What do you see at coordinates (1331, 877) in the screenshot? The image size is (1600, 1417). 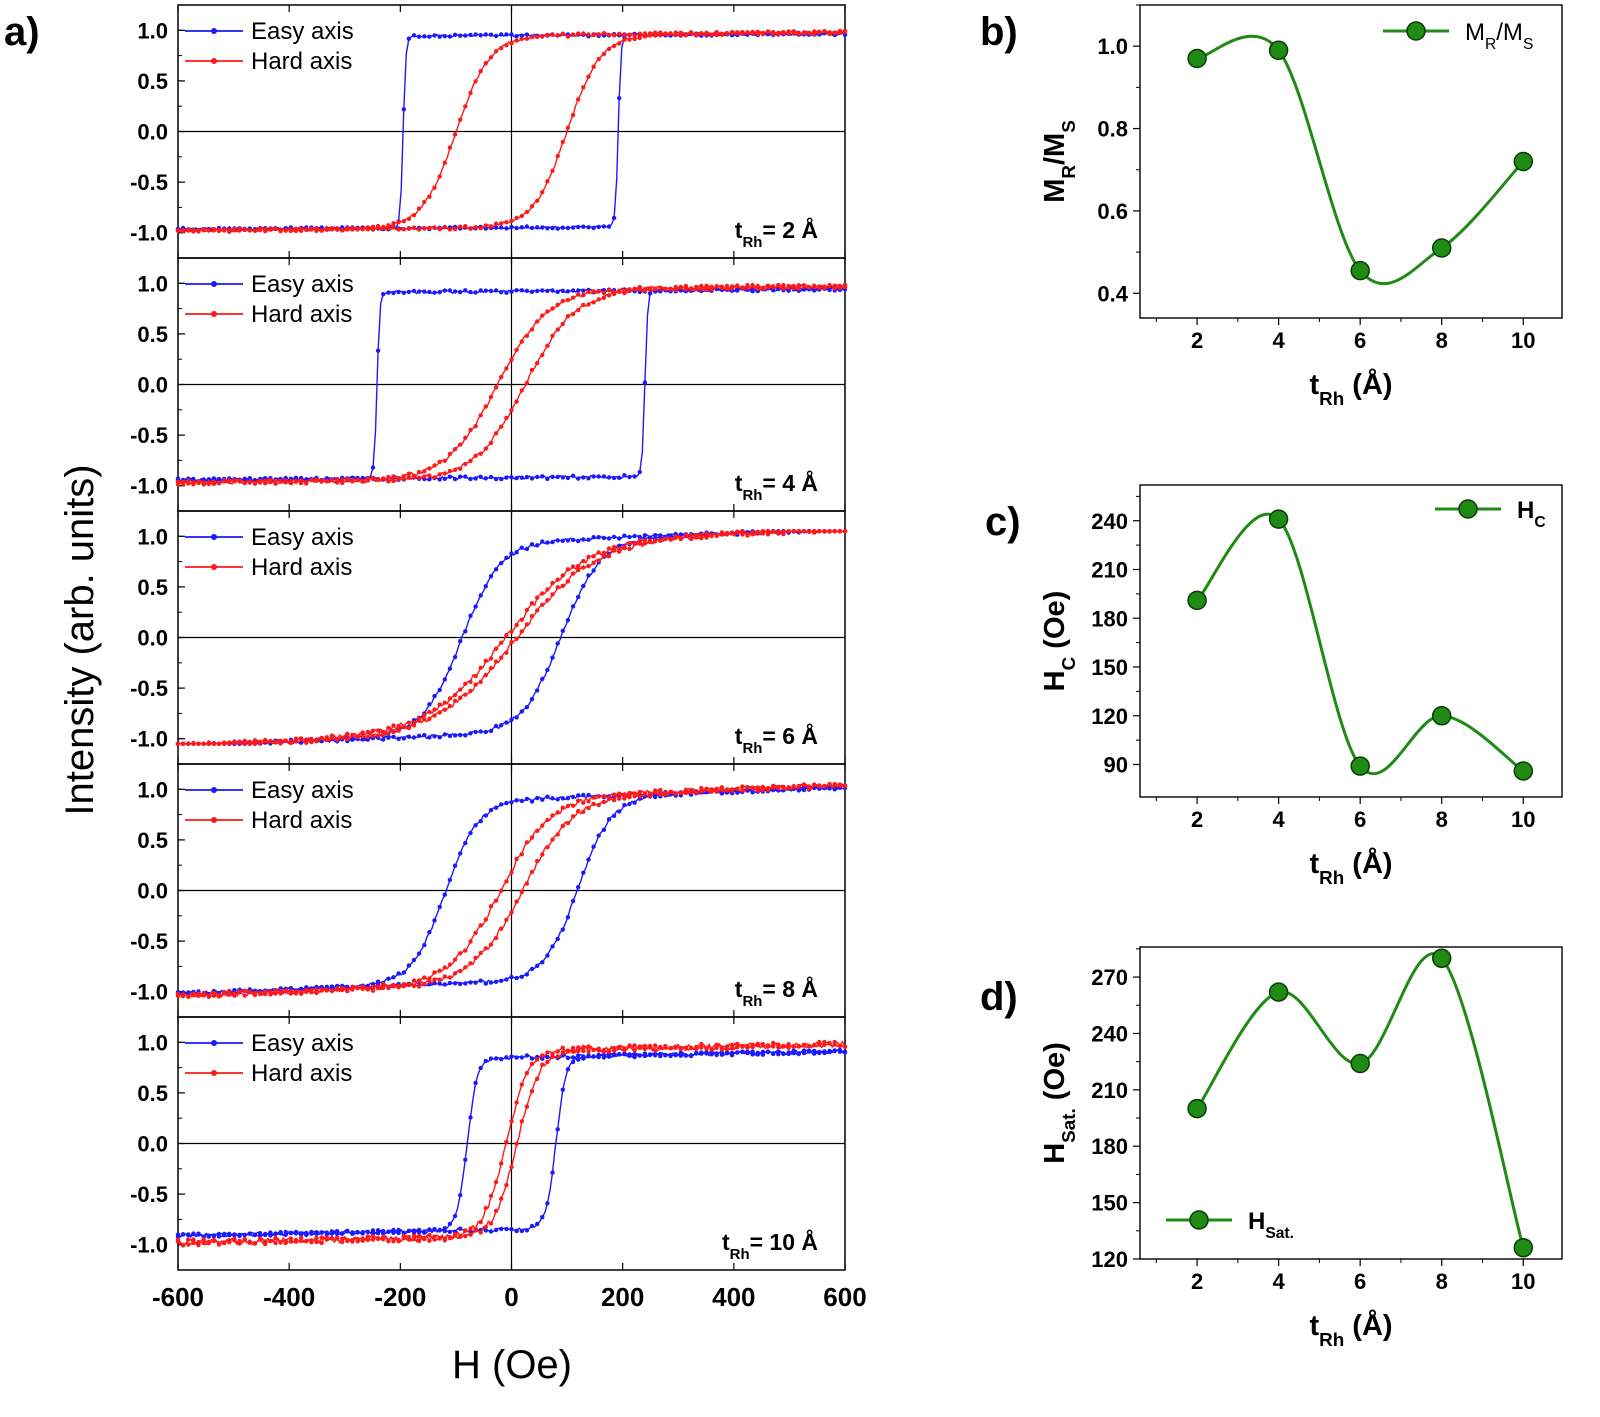 I see `subscript: Rh` at bounding box center [1331, 877].